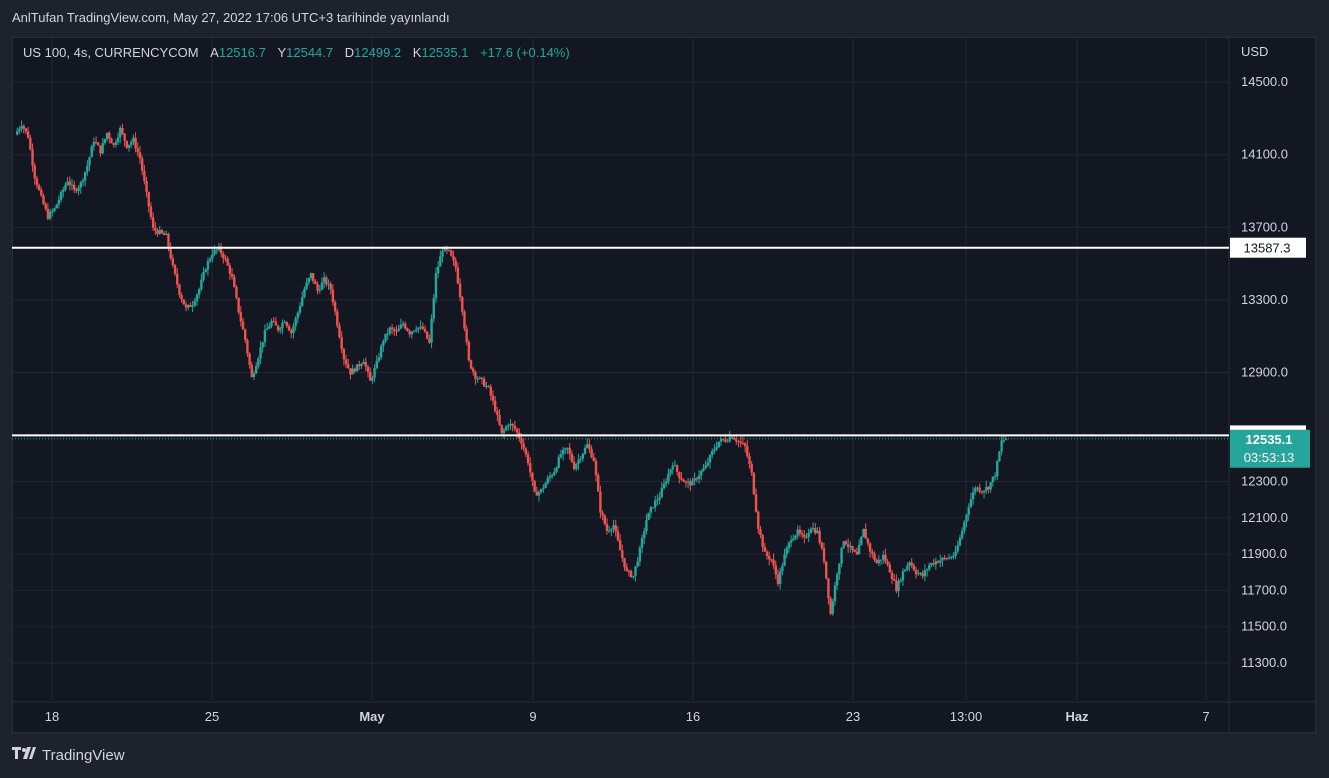 The width and height of the screenshot is (1329, 778). Describe the element at coordinates (68, 755) in the screenshot. I see `footer-brand: TradingView` at that location.